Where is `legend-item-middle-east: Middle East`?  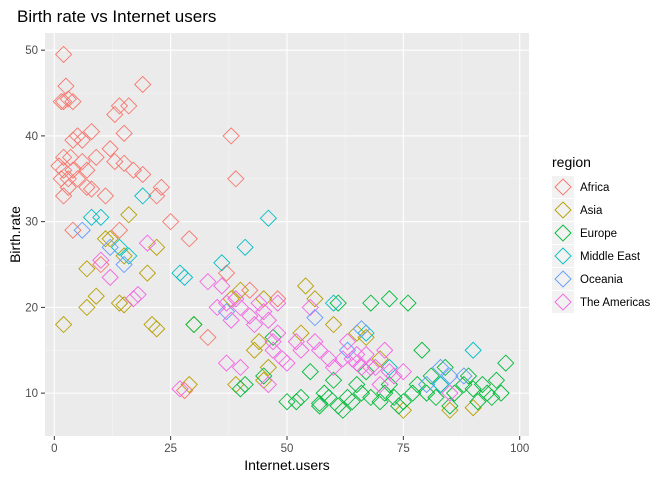
legend-item-middle-east: Middle East is located at coordinates (596, 256).